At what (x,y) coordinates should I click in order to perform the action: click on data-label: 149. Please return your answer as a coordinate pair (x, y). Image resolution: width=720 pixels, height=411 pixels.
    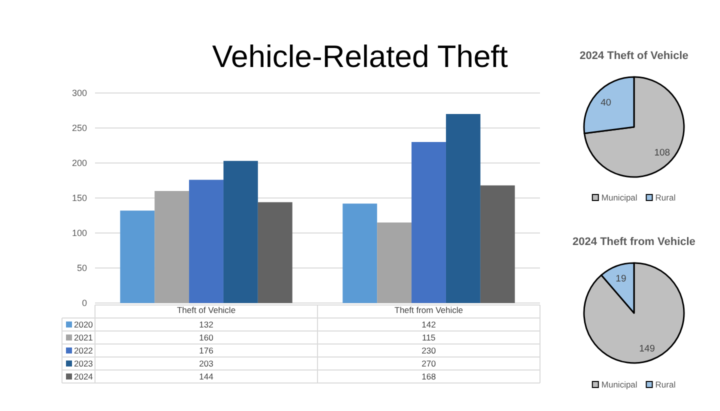
    Looking at the image, I should click on (647, 349).